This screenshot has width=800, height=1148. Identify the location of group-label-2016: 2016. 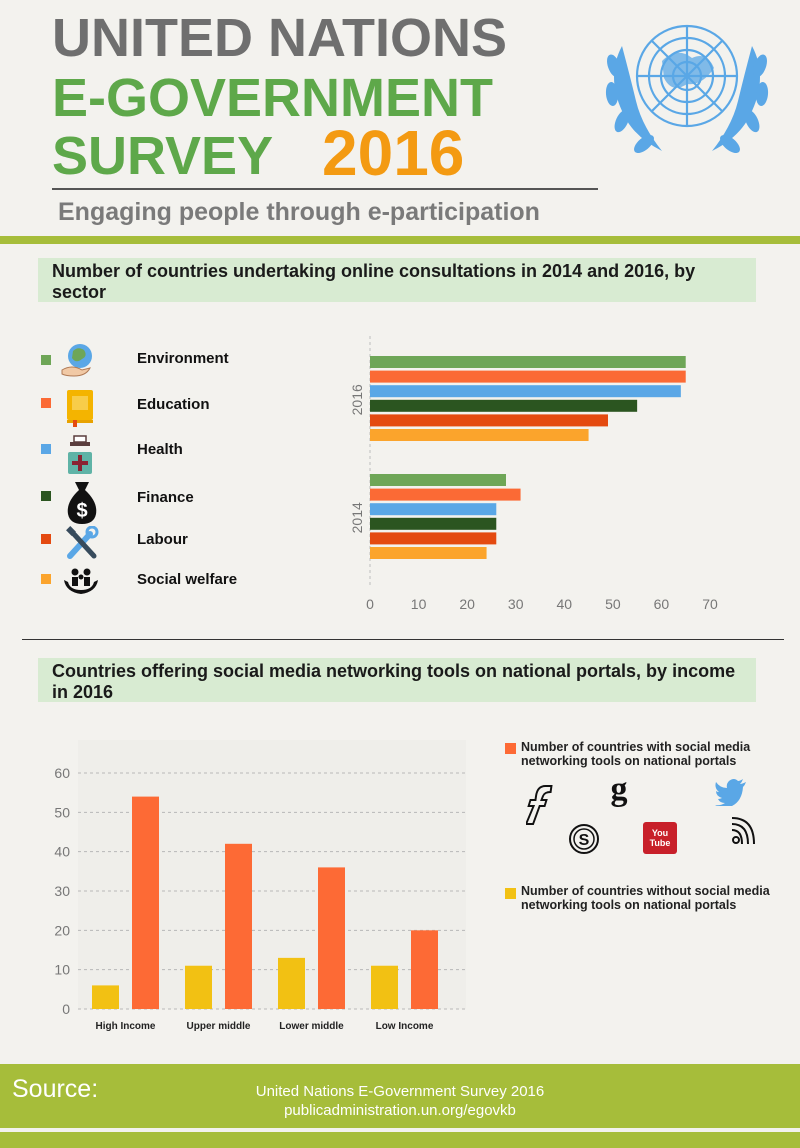
(357, 399).